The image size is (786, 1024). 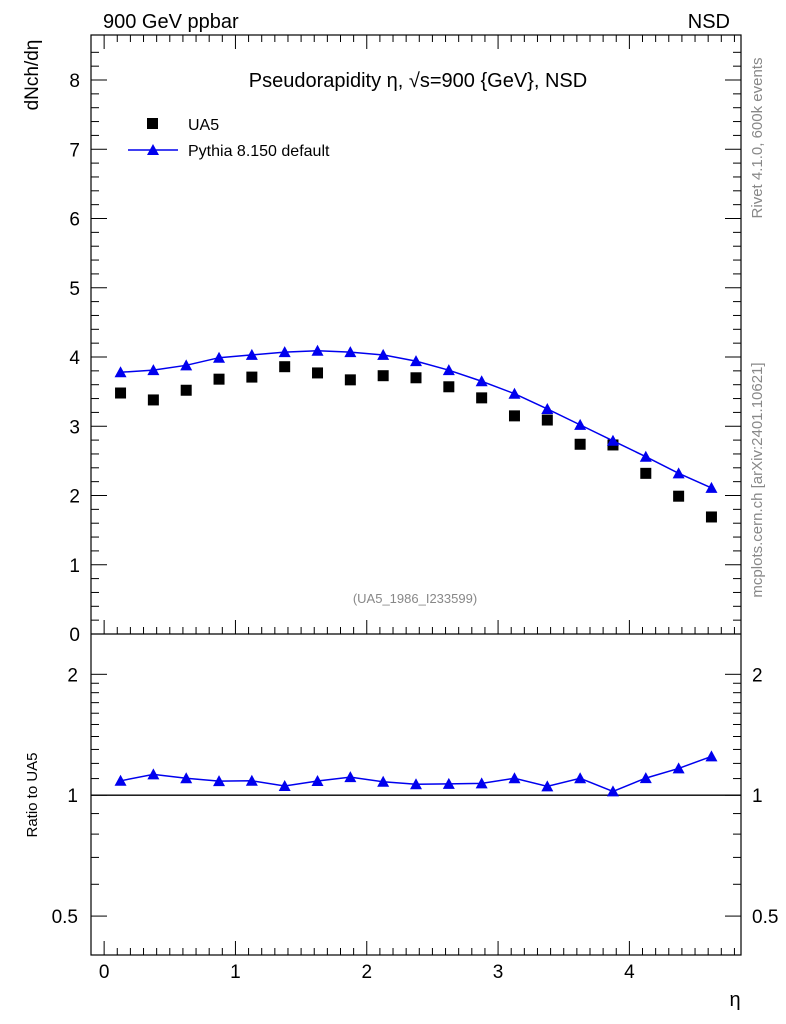 I want to click on y-tick-label: 1, so click(x=74, y=566).